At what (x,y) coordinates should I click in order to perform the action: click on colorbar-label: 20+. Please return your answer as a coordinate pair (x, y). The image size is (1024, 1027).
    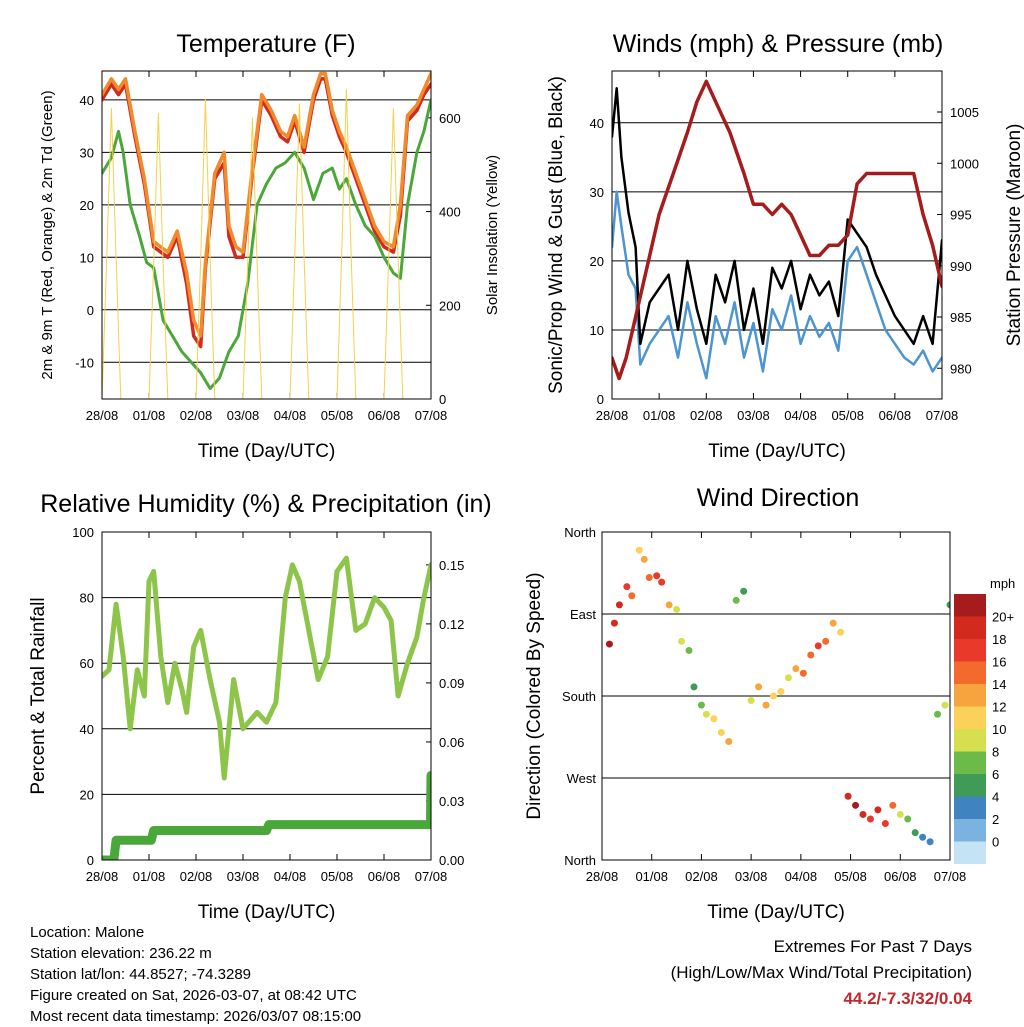
    Looking at the image, I should click on (1003, 617).